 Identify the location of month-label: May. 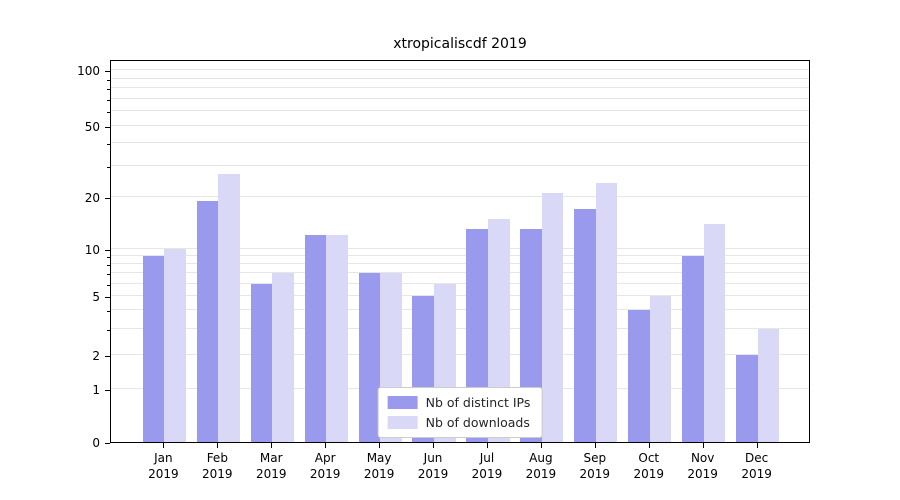
(379, 458).